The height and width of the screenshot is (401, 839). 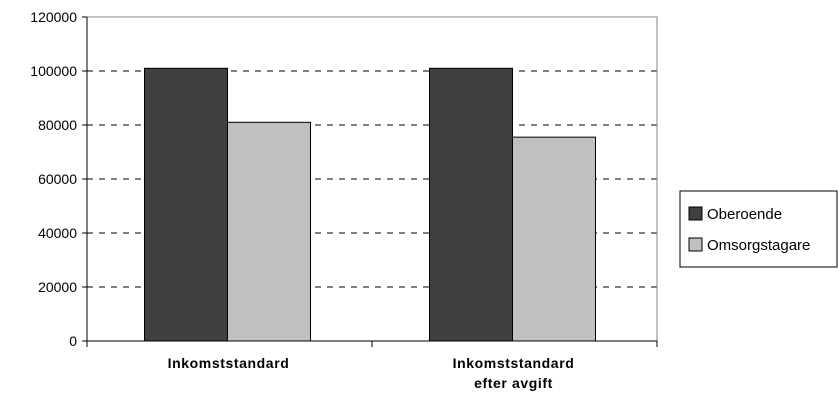 I want to click on legend-box, so click(x=758, y=229).